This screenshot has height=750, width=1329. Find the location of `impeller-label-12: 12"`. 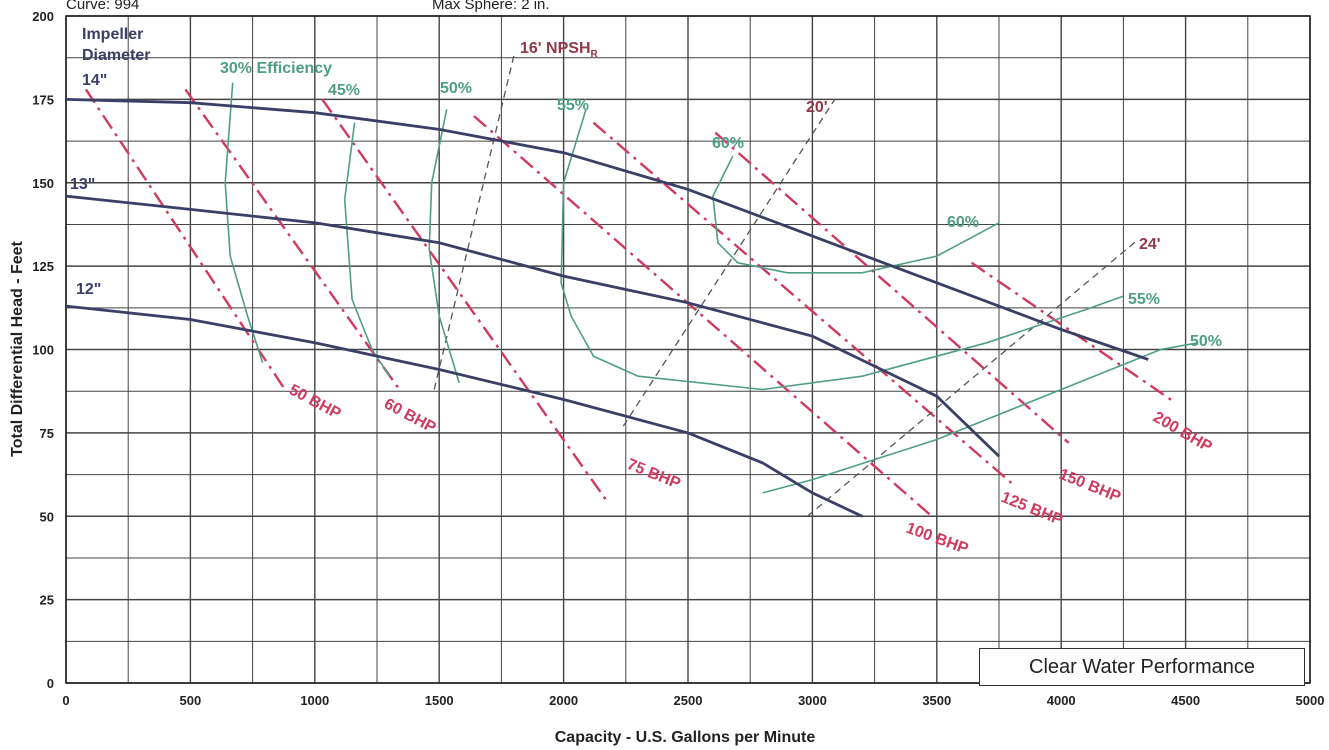

impeller-label-12: 12" is located at coordinates (88, 289).